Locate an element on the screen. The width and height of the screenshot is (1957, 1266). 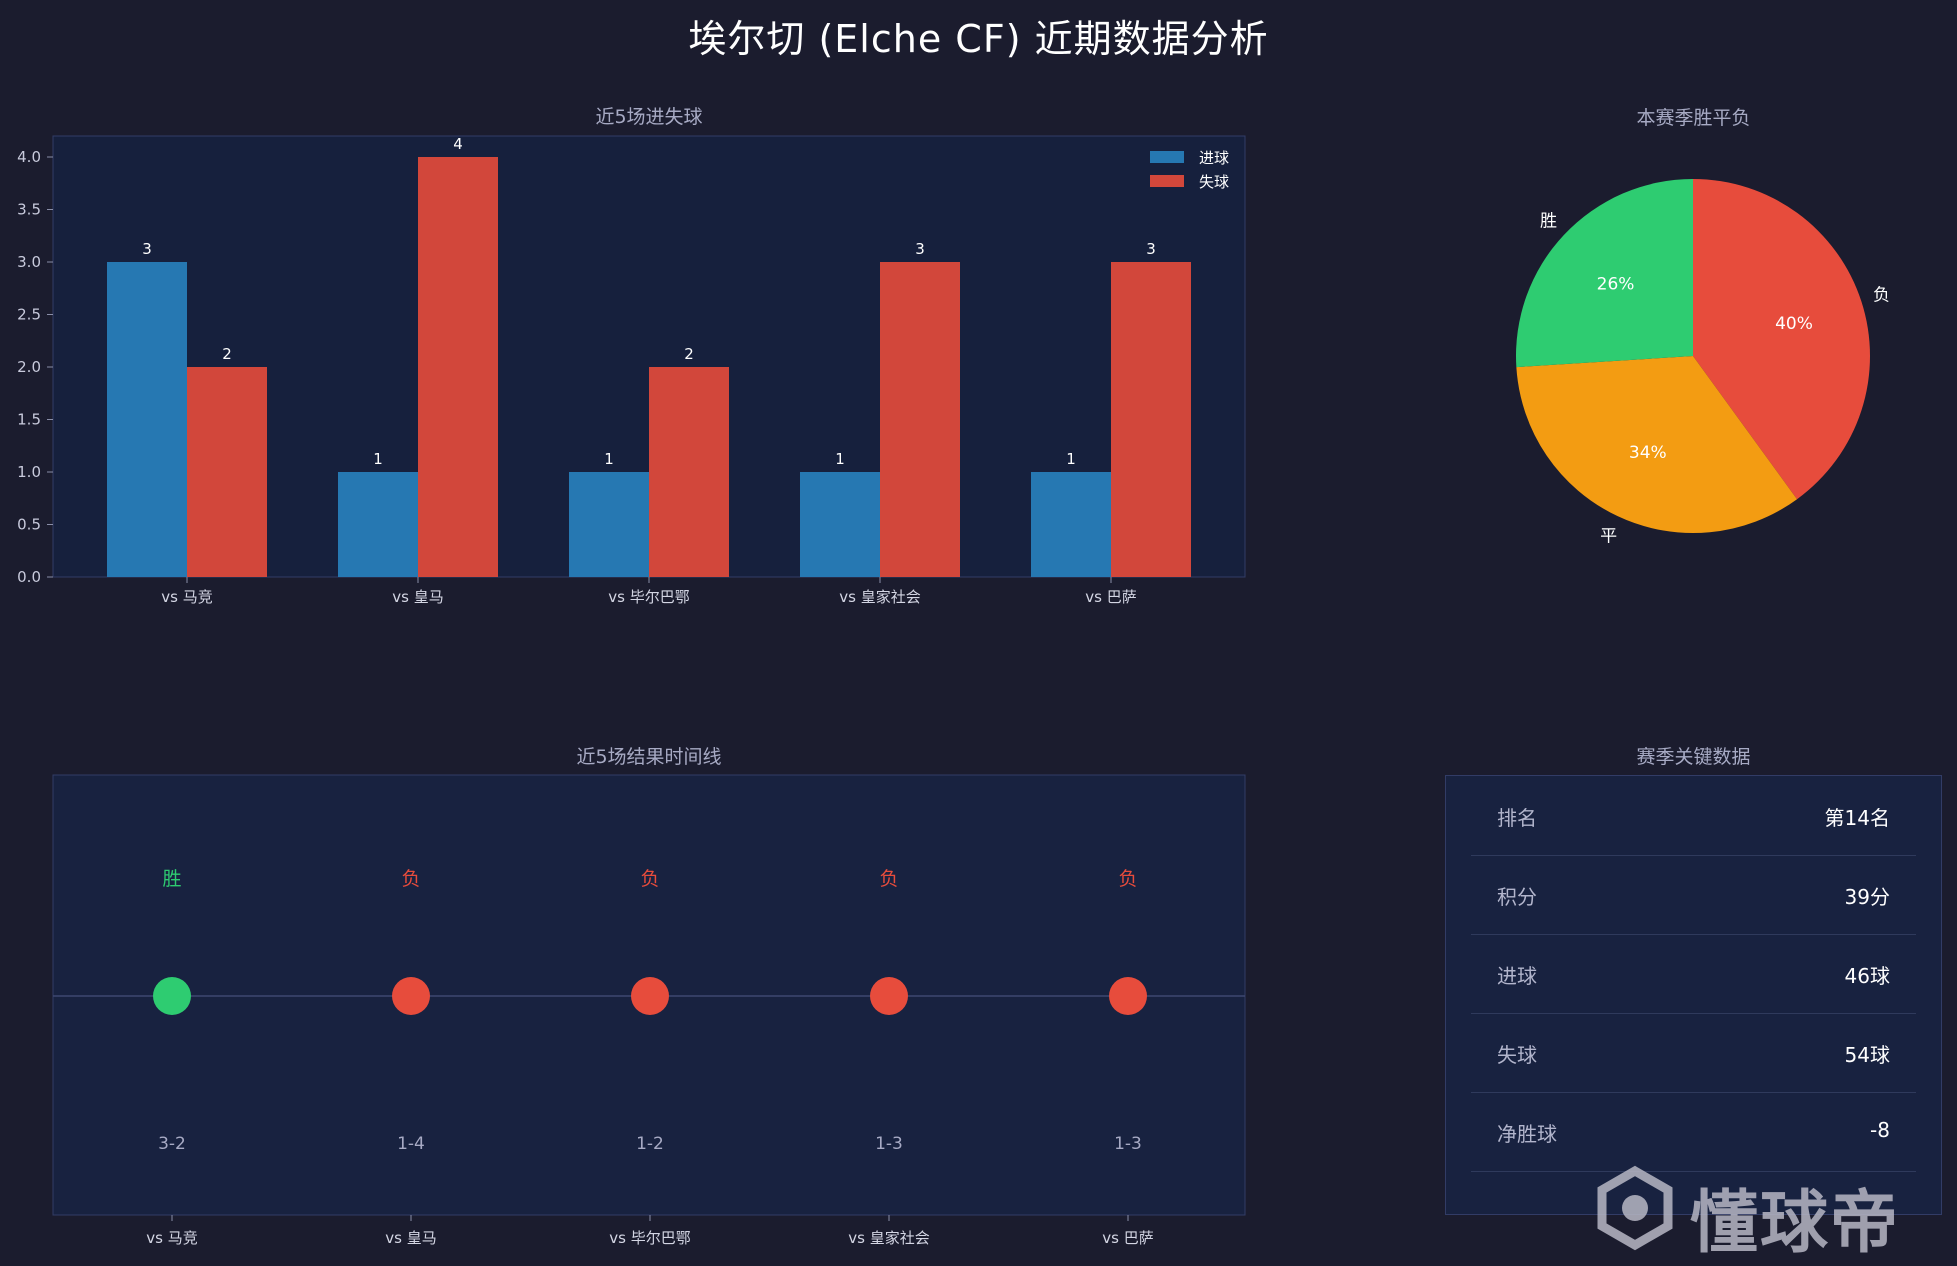
stats-table: 排名 第14名 积分 39分 进球 46球 失球 54球 净胜球 -8 is located at coordinates (1693, 995).